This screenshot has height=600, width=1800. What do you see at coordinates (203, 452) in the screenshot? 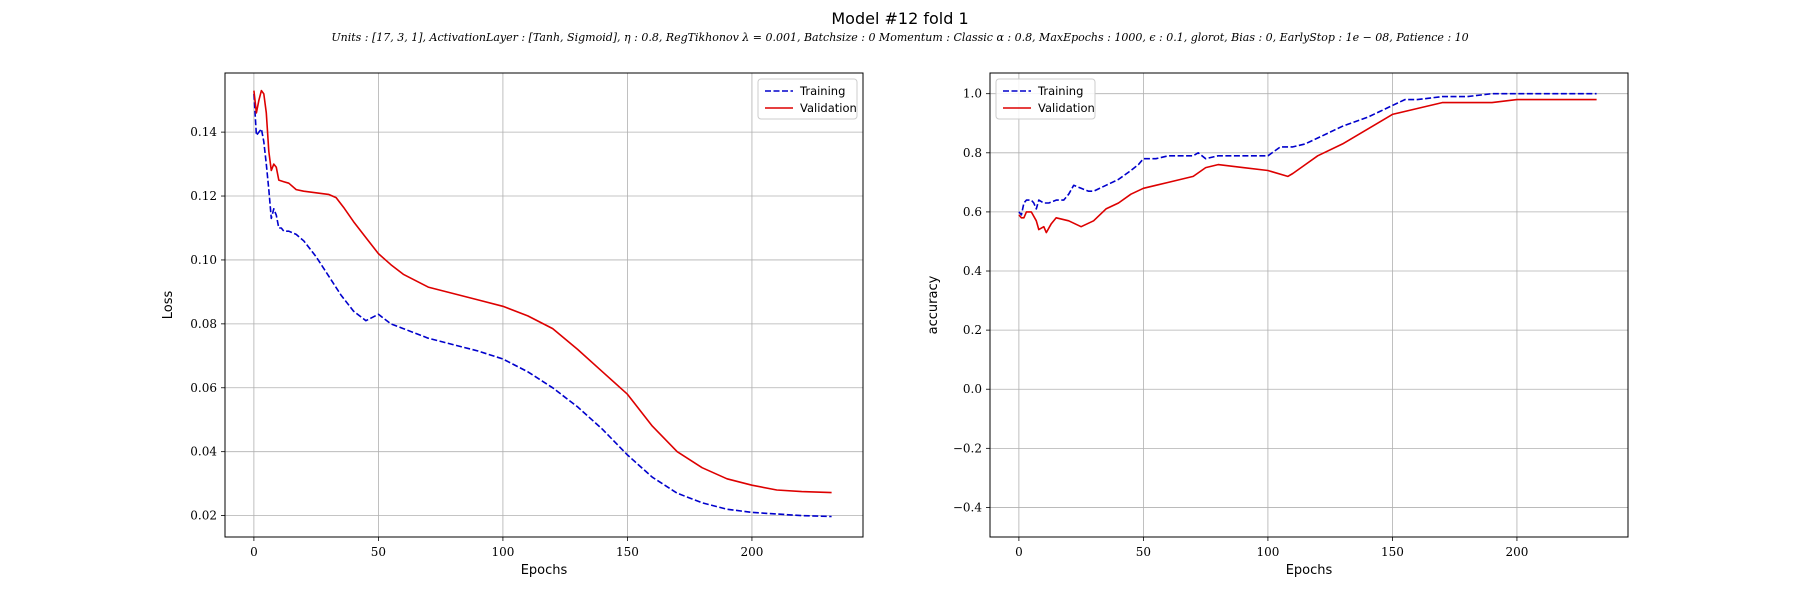
I see `y-tick-label: 0.04` at bounding box center [203, 452].